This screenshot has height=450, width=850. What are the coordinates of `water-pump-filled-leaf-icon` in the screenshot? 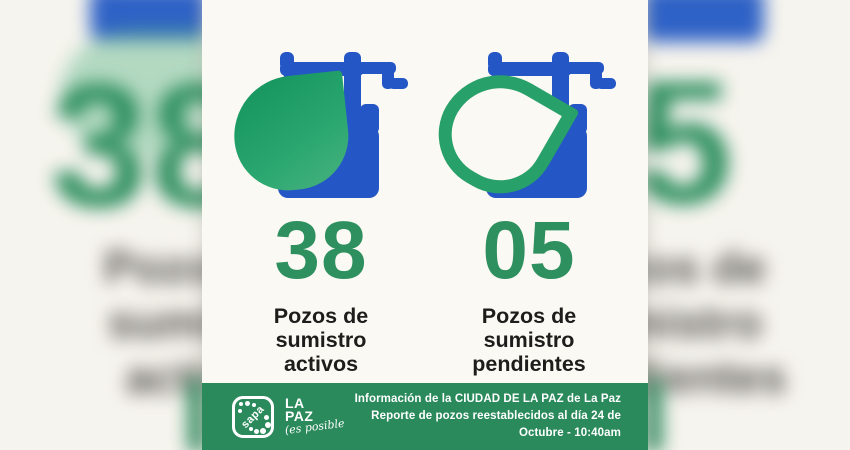 It's located at (318, 125).